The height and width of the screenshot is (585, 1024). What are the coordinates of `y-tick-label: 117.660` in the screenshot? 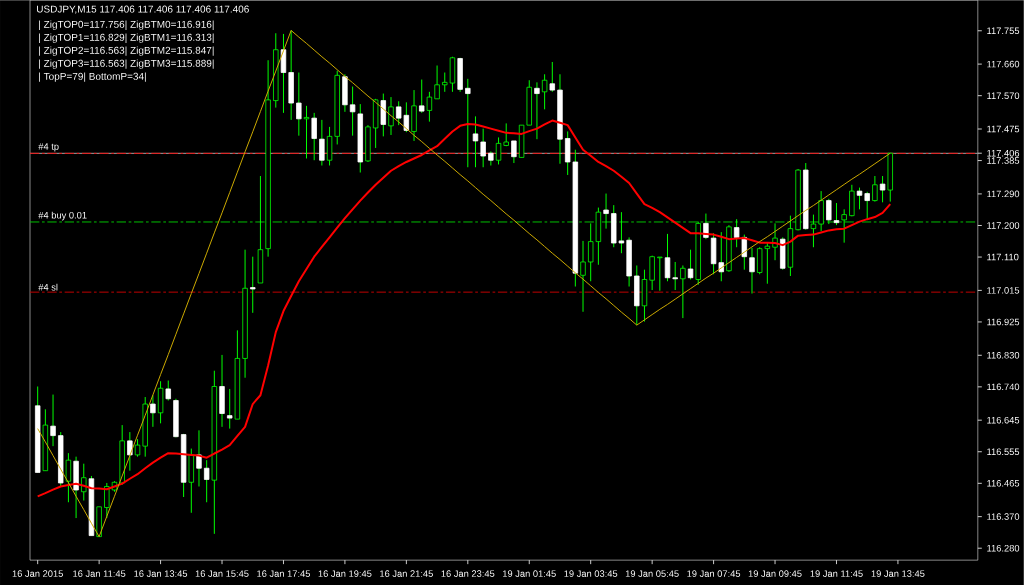 It's located at (1003, 64).